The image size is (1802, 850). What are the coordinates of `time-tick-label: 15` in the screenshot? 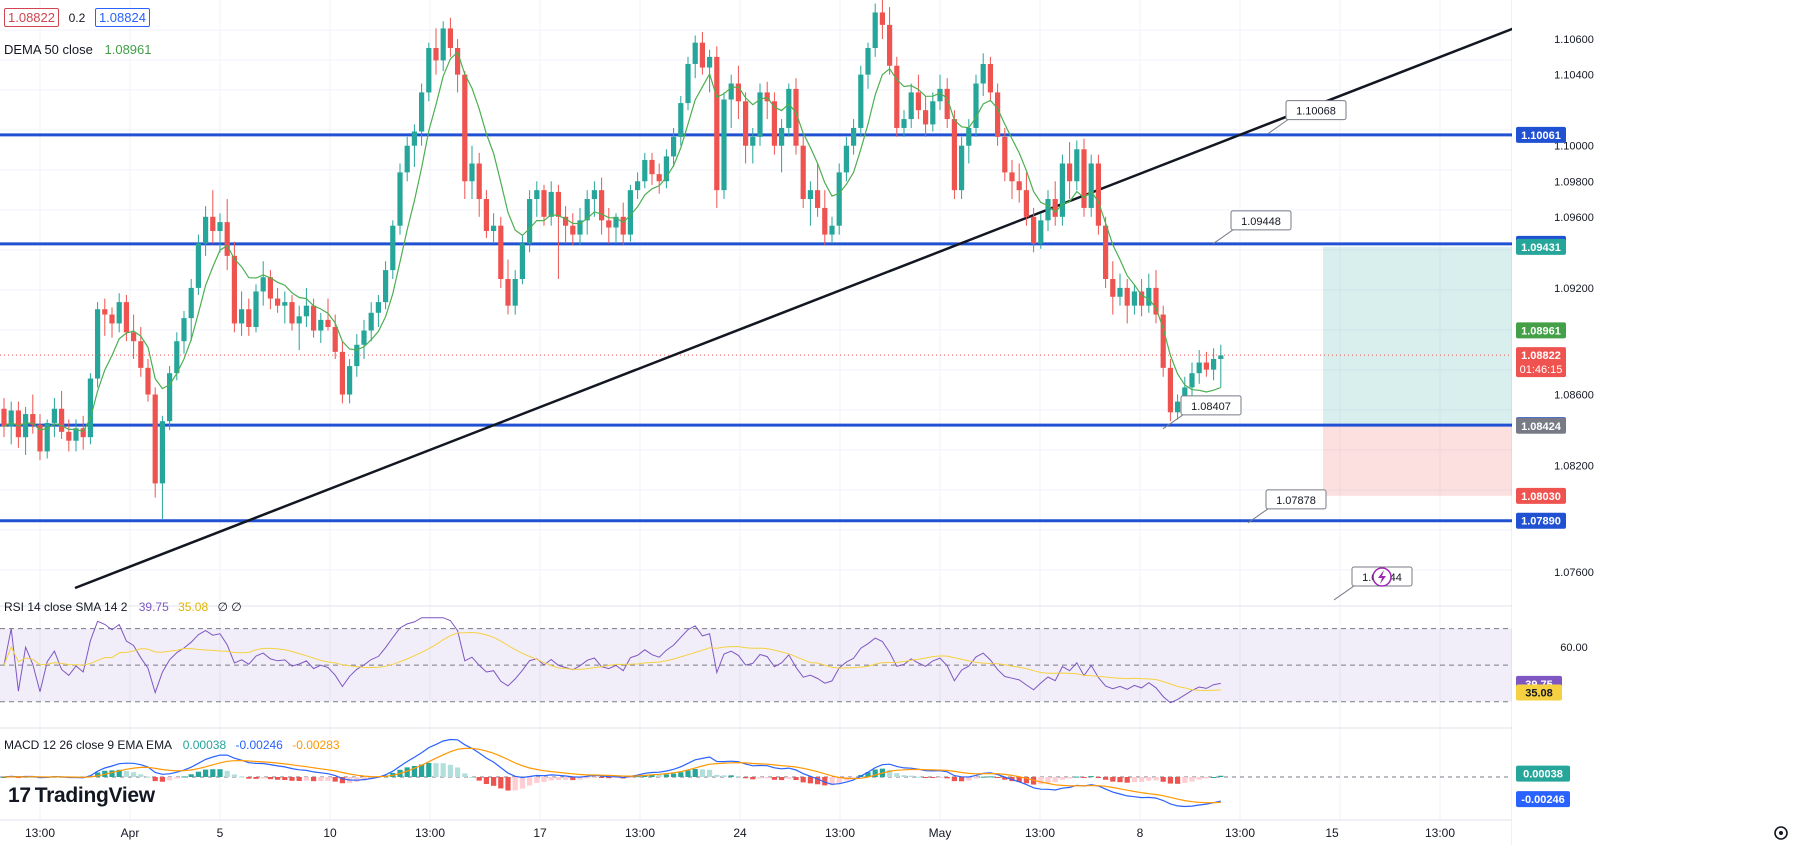 It's located at (1332, 833).